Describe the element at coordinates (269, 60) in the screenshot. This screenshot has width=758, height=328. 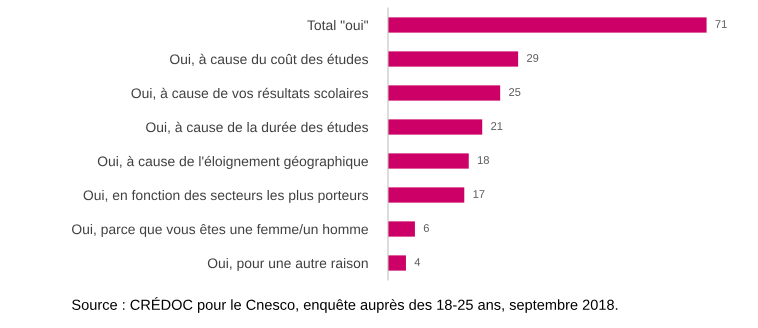
I see `y-tick-label: Oui, à cause du coût des études` at that location.